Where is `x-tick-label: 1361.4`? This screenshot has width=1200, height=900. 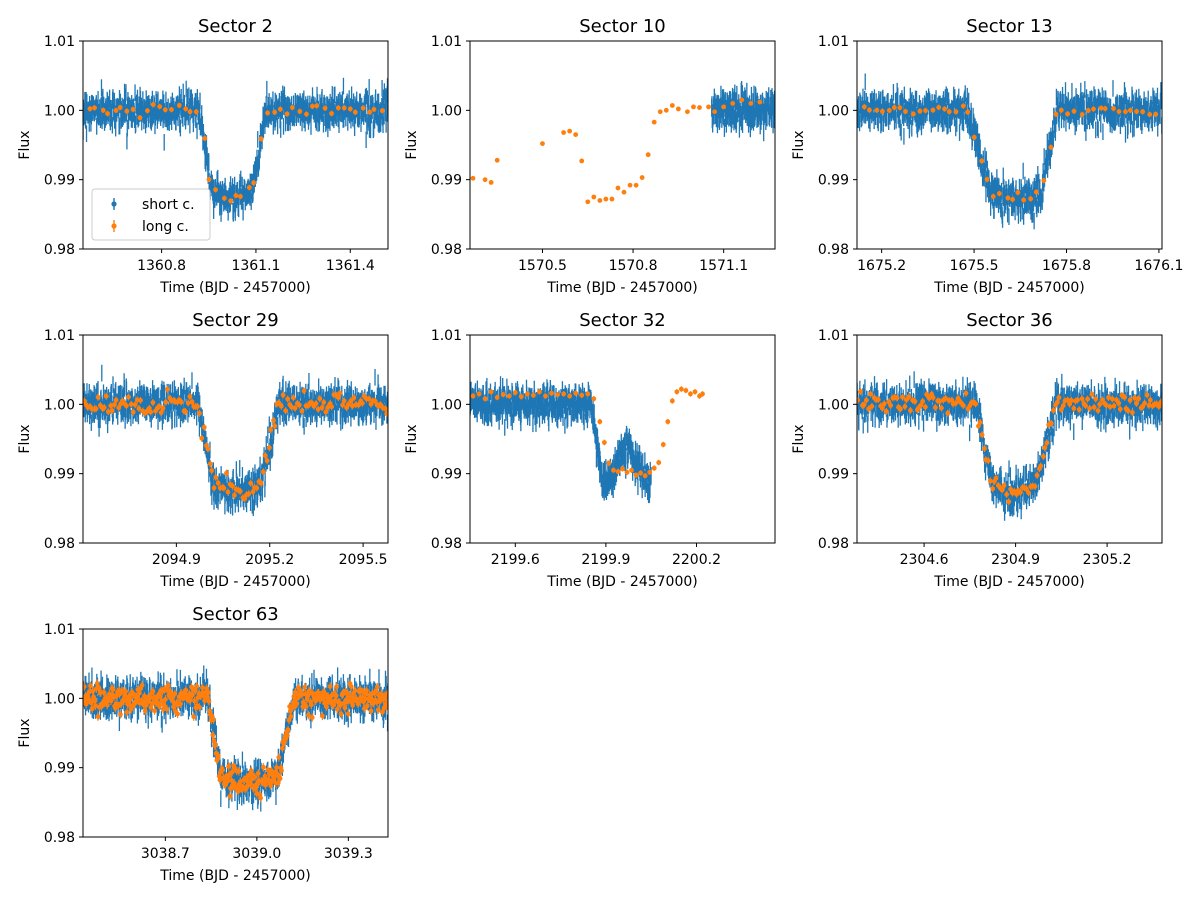
x-tick-label: 1361.4 is located at coordinates (350, 266).